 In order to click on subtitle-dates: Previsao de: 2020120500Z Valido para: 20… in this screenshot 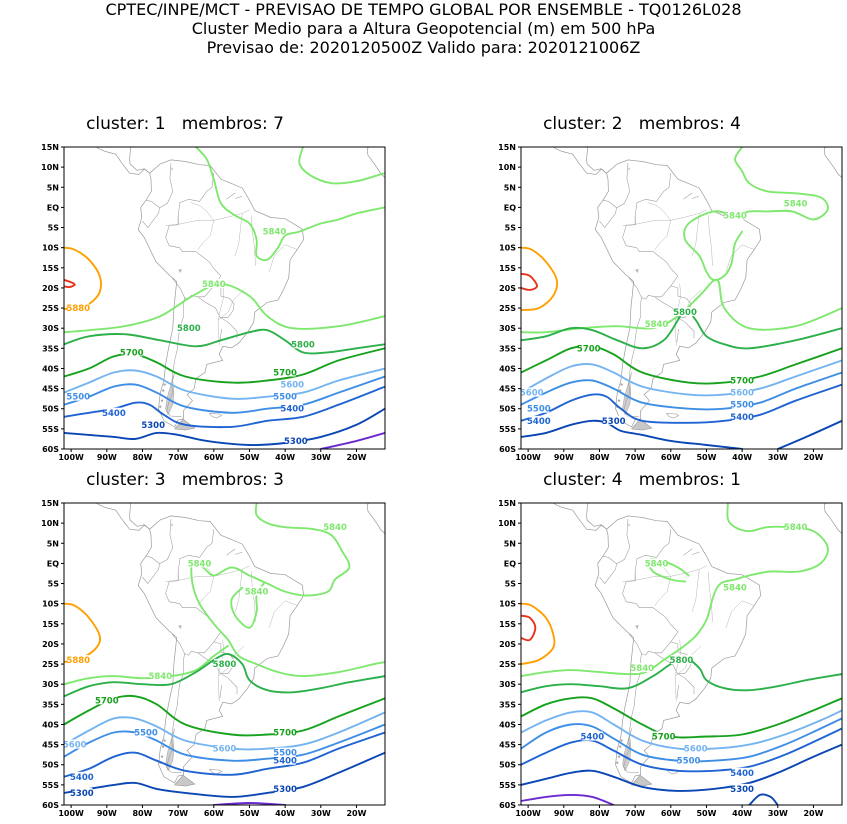, I will do `click(423, 48)`.